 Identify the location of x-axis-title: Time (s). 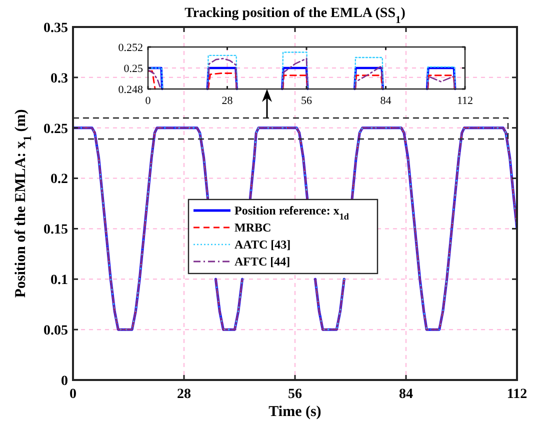
(295, 412).